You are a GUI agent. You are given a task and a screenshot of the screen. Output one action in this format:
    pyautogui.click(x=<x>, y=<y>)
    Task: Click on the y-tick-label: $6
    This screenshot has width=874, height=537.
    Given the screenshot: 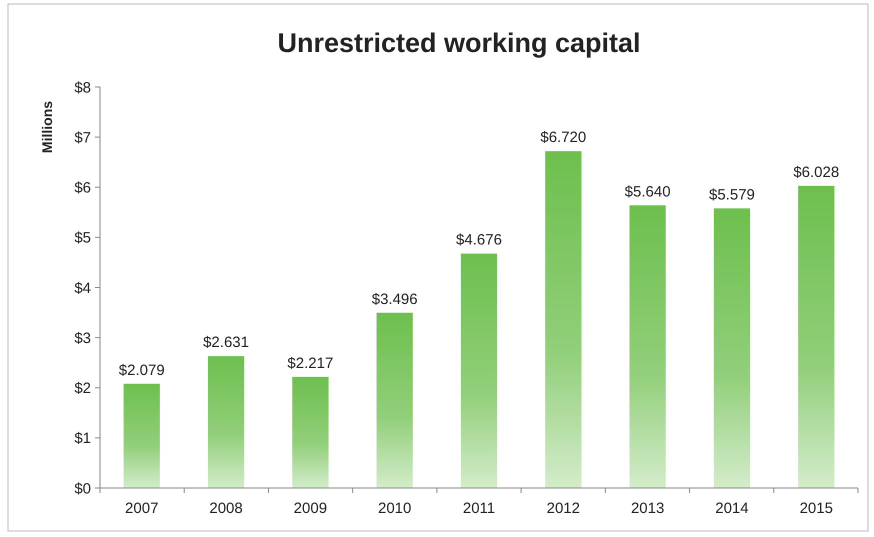 What is the action you would take?
    pyautogui.click(x=82, y=188)
    